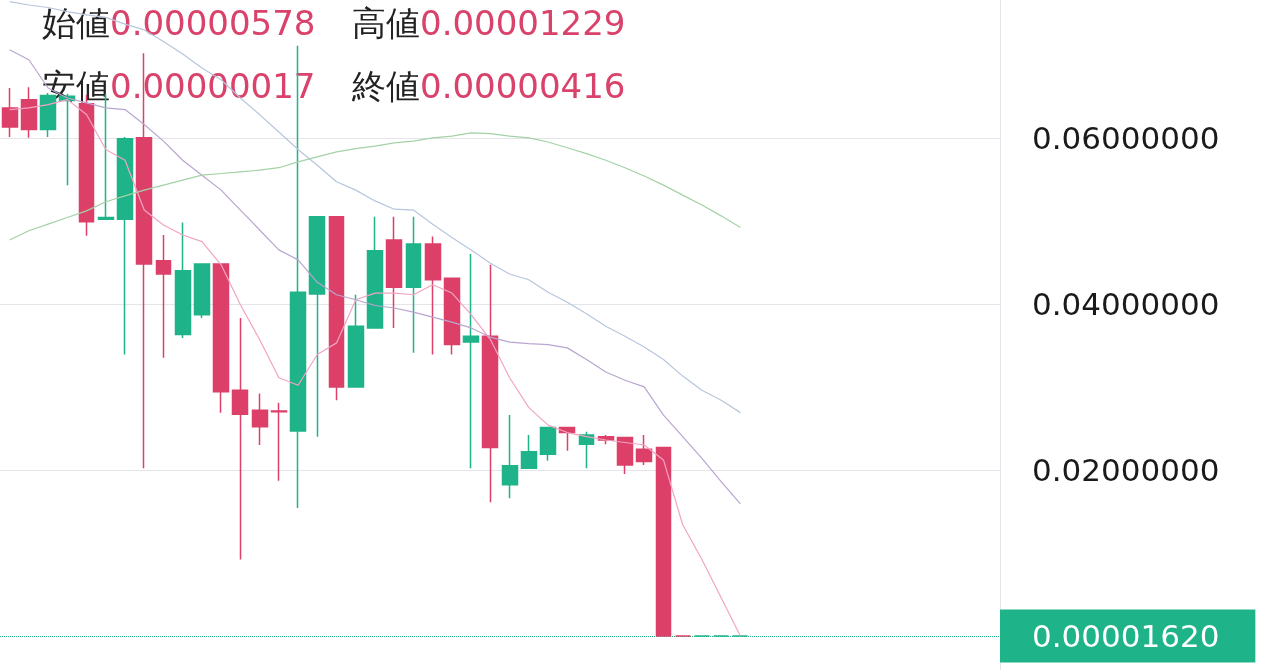 Image resolution: width=1280 pixels, height=670 pixels. I want to click on annotation: 始値0.00000578, so click(179, 23).